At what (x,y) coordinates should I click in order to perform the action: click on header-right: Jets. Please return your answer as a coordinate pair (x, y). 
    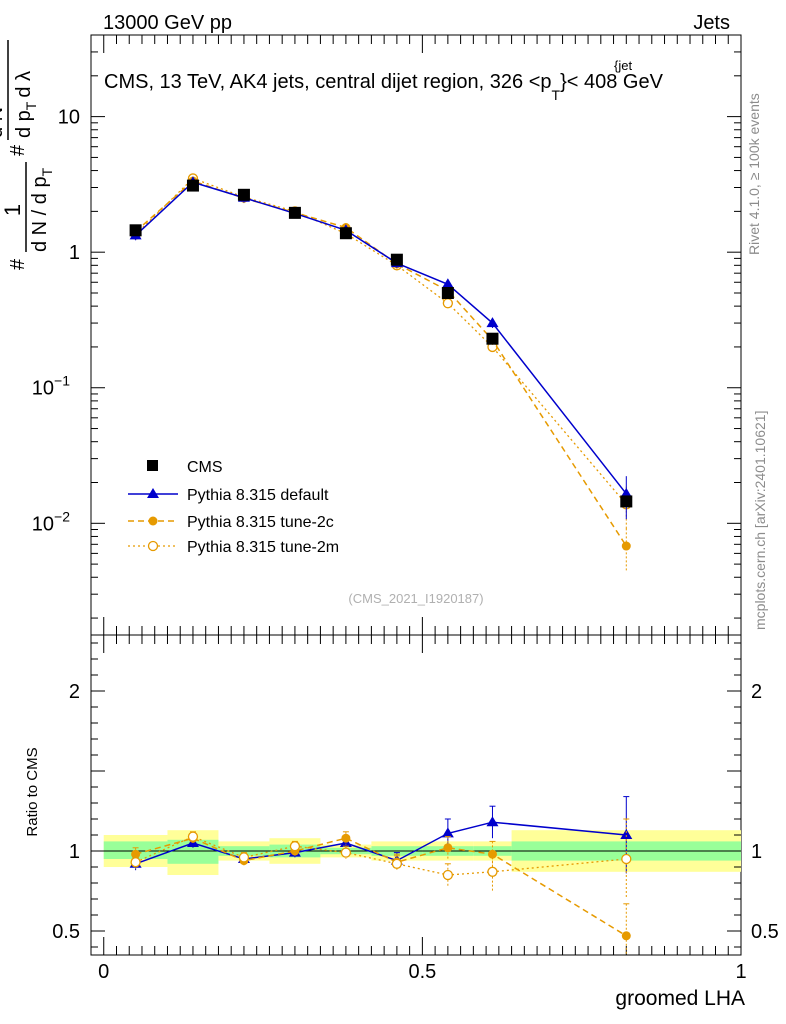
    Looking at the image, I should click on (711, 23).